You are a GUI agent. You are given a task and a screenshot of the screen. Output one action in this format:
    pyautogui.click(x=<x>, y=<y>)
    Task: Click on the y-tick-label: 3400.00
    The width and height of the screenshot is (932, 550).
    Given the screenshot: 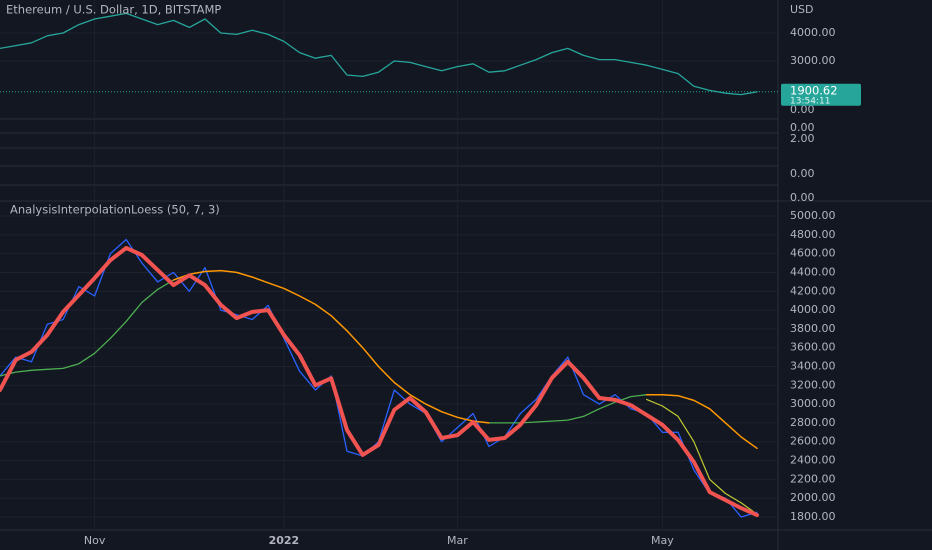 What is the action you would take?
    pyautogui.click(x=813, y=366)
    